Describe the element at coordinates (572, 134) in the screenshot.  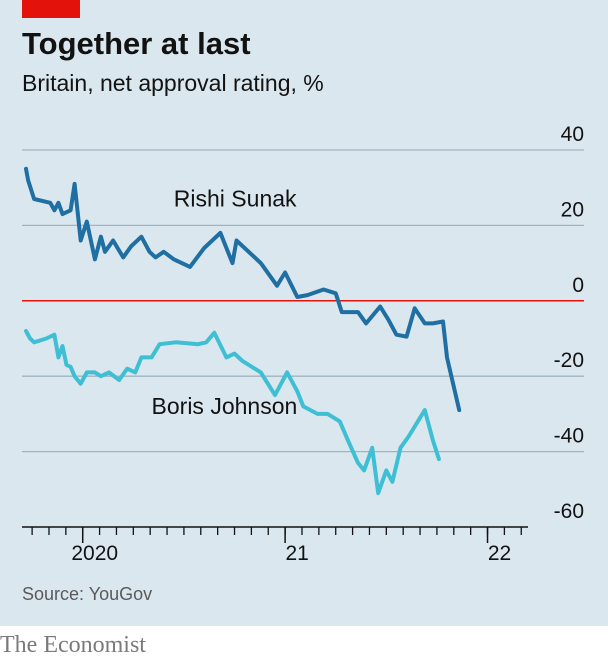
I see `y-tick-label: 40` at that location.